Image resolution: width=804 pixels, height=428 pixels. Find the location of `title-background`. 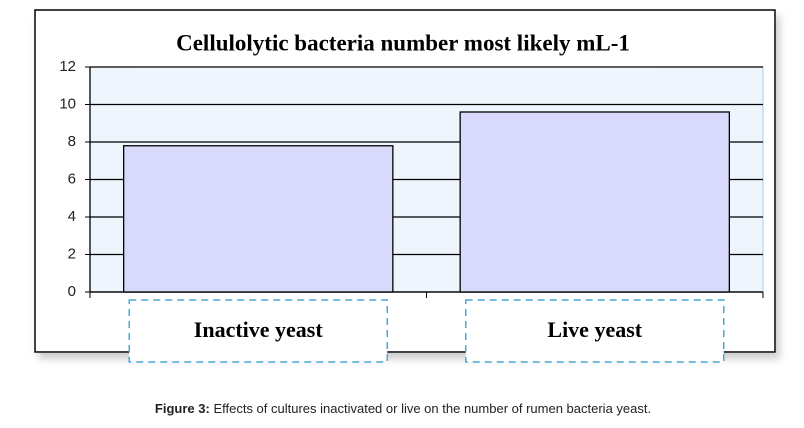

title-background is located at coordinates (397, 48).